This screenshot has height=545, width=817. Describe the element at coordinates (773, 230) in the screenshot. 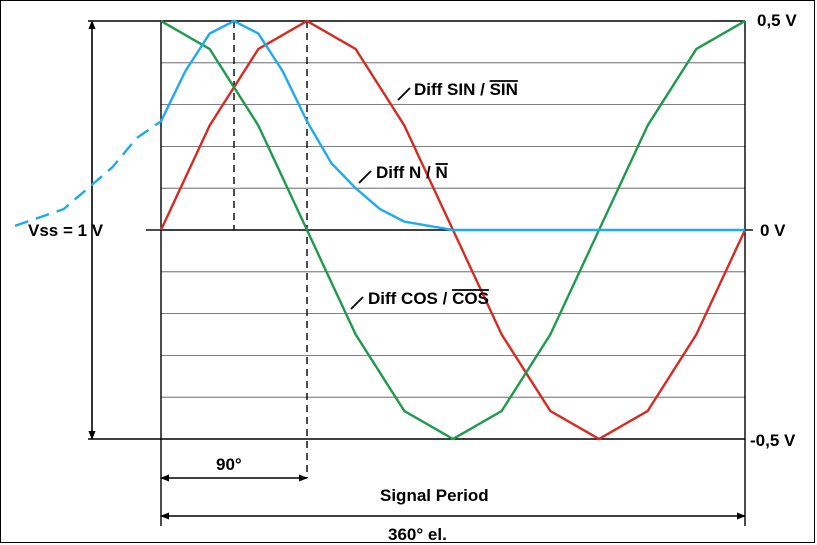

I see `y-tick-label-zero: 0 V` at that location.